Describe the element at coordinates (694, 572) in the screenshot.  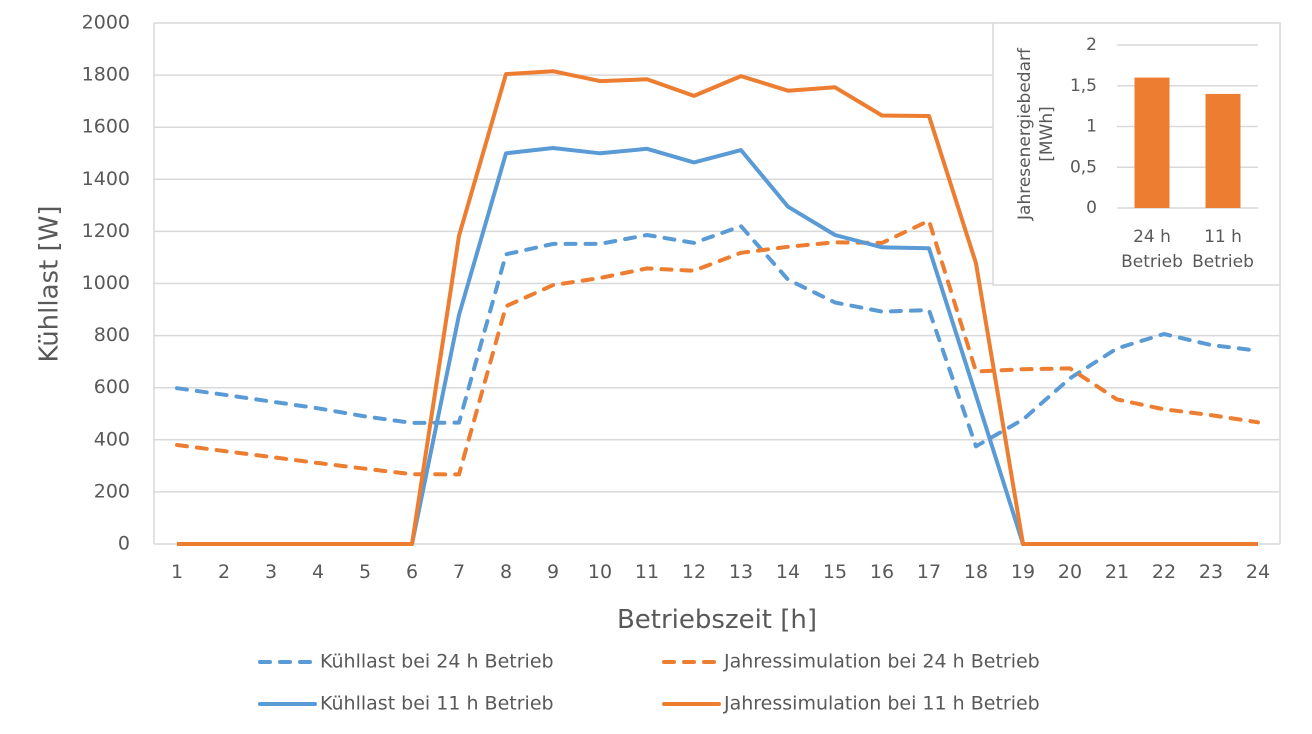
I see `x-tick-label: 12` at that location.